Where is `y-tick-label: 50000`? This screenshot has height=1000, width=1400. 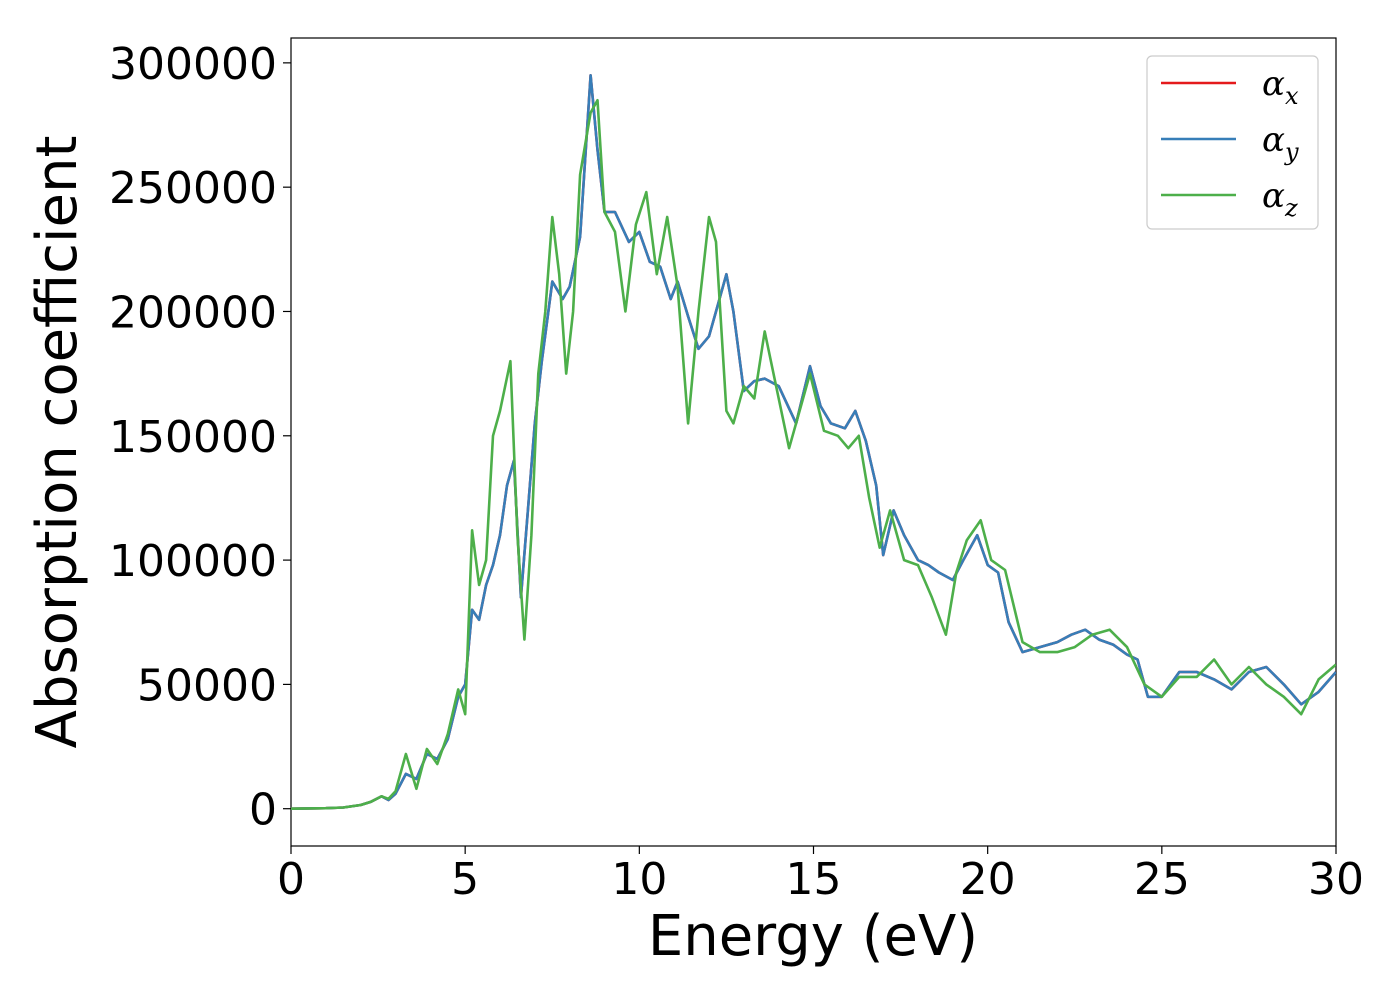 y-tick-label: 50000 is located at coordinates (207, 685).